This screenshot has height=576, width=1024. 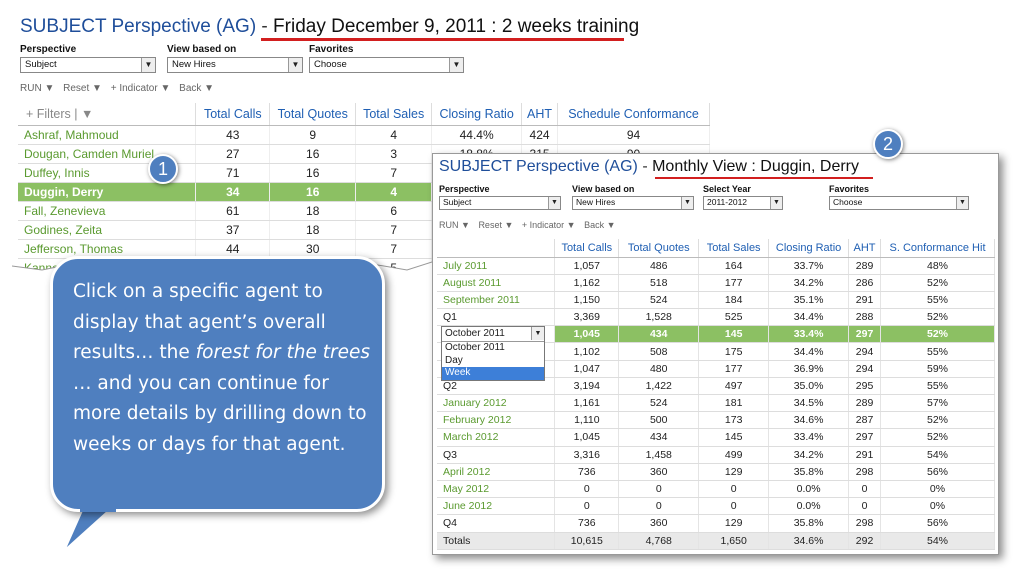 What do you see at coordinates (107, 211) in the screenshot?
I see `agent-name-link: Fall, Zenevieva` at bounding box center [107, 211].